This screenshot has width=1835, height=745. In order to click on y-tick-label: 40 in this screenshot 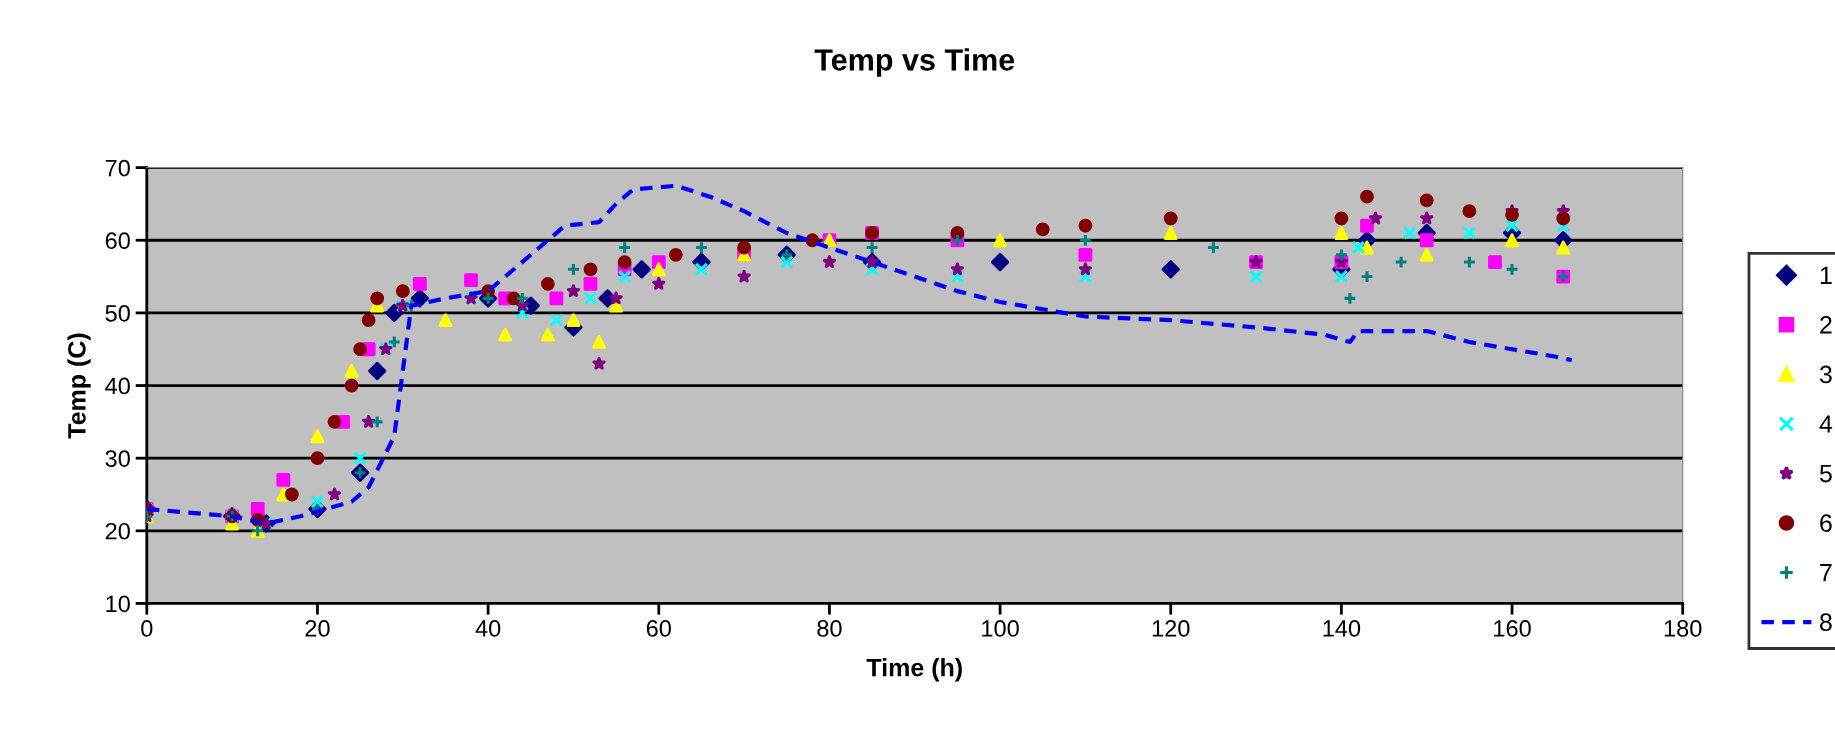, I will do `click(117, 386)`.